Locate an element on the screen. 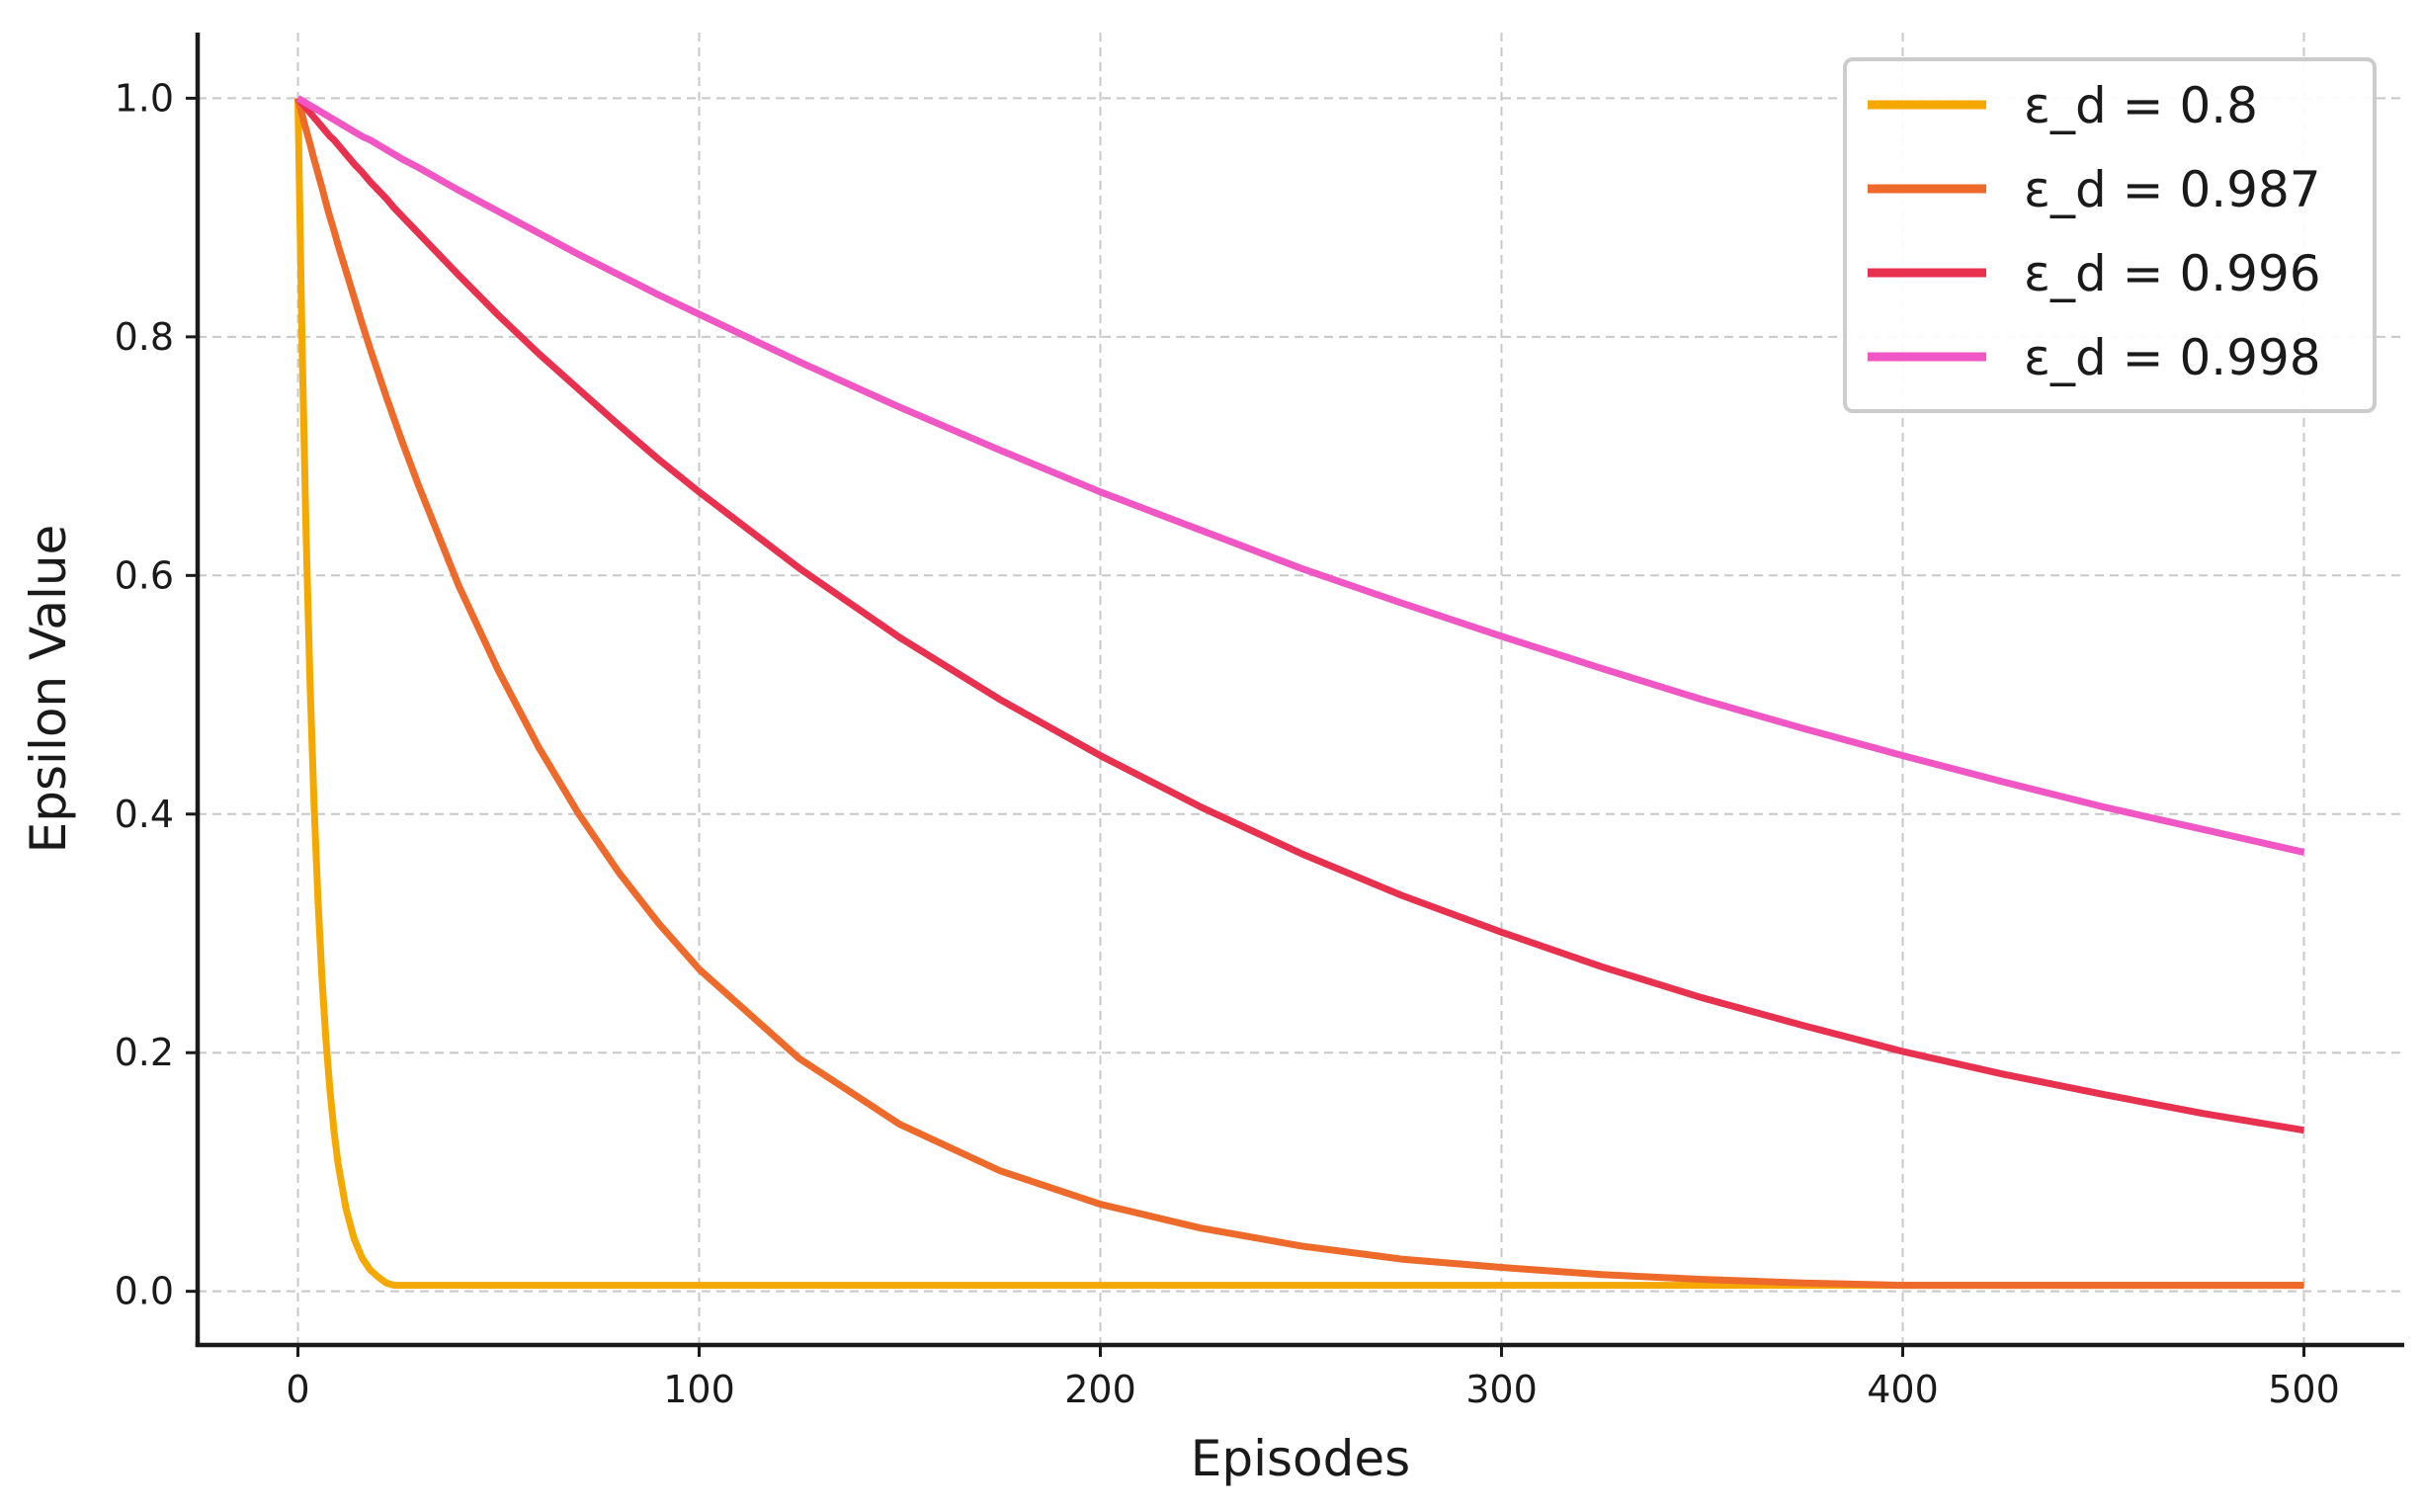 This screenshot has width=2423, height=1512. x-axis-title: Episodes is located at coordinates (1300, 1458).